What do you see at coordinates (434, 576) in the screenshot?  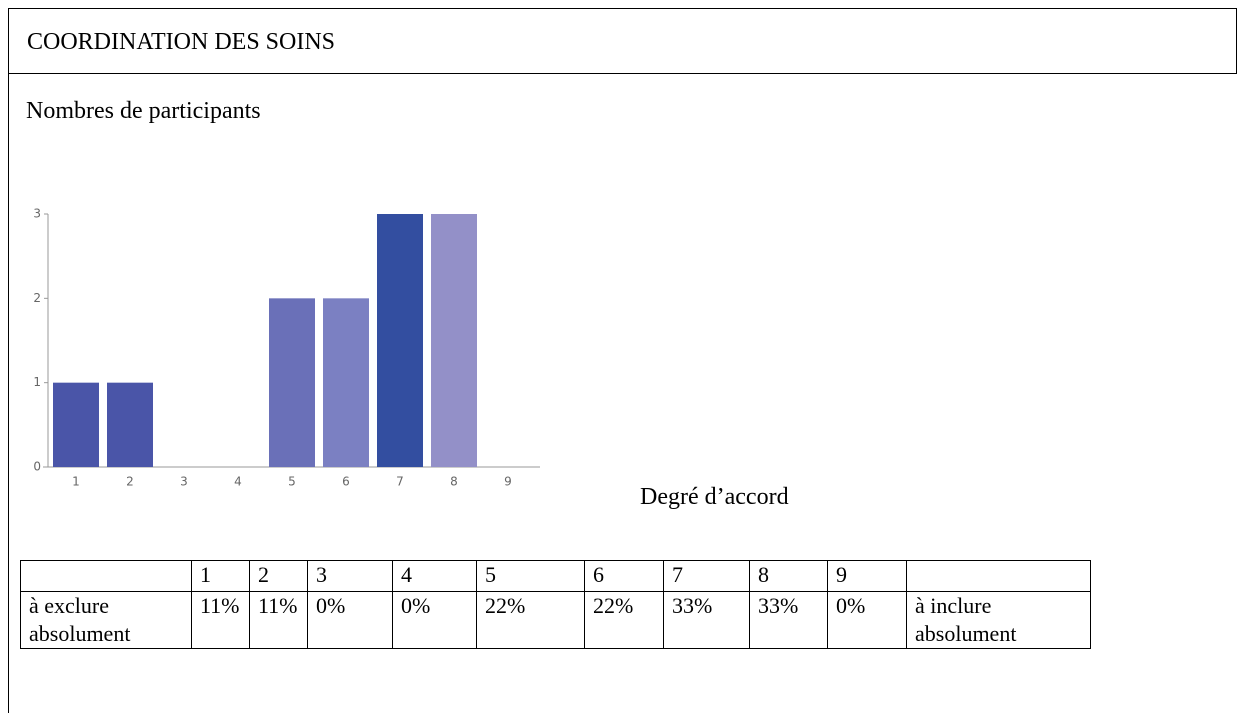 I see `cell: 4` at bounding box center [434, 576].